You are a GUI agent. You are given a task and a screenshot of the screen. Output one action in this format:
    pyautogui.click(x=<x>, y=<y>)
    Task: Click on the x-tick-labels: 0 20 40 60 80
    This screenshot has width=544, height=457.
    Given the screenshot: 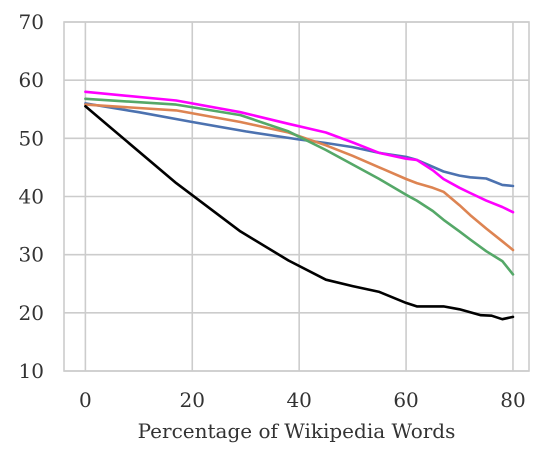 What is the action you would take?
    pyautogui.click(x=302, y=400)
    